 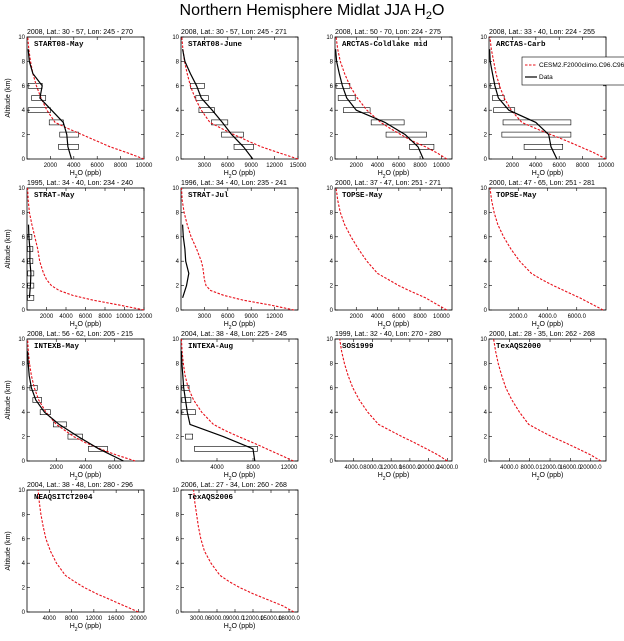 What do you see at coordinates (208, 196) in the screenshot?
I see `subplot-name: STRAT-Jul` at bounding box center [208, 196].